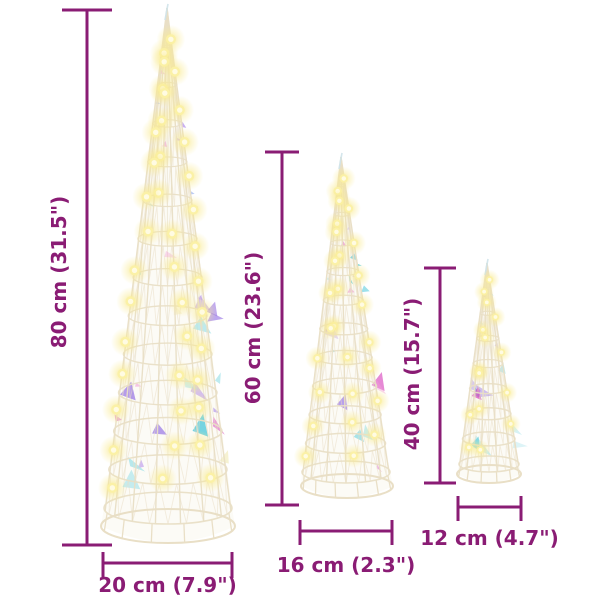 The height and width of the screenshot is (600, 600). I want to click on width-dimension-small: 12 cm (4.7"), so click(489, 523).